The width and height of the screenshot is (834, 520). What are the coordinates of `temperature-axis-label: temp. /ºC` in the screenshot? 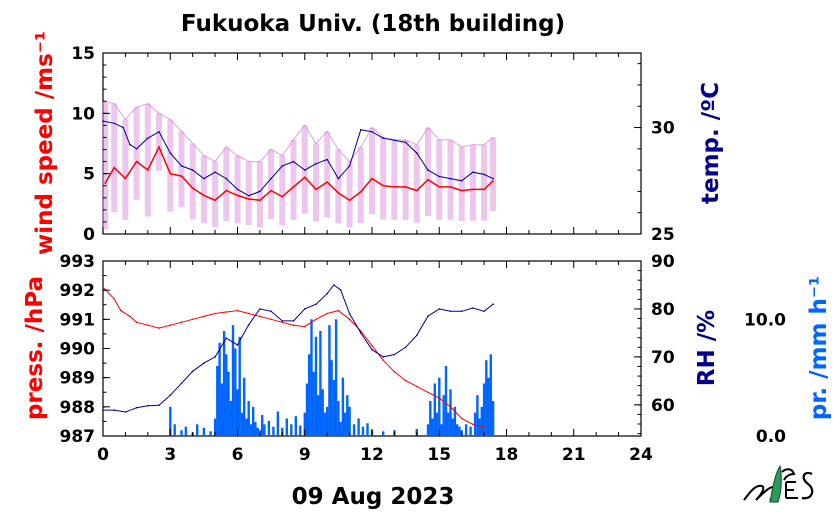 It's located at (711, 143).